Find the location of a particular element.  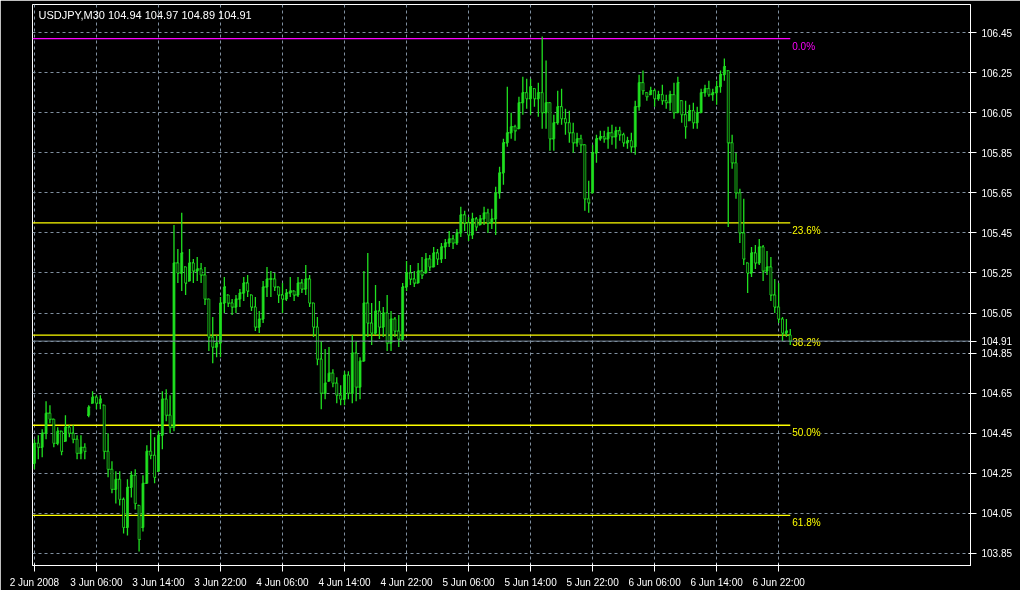

y-tick-label: 104.91 is located at coordinates (997, 342).